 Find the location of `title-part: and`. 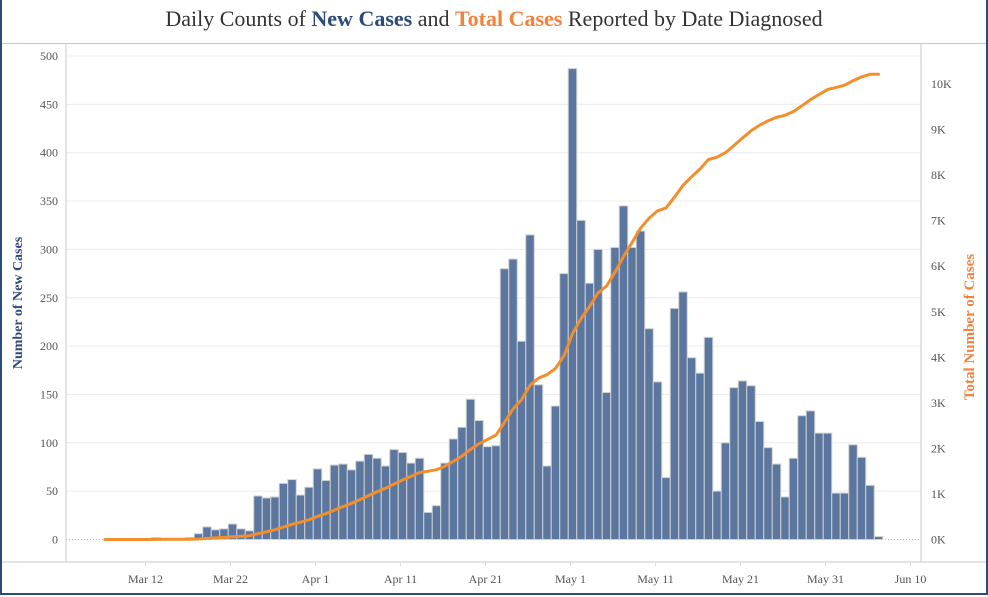

title-part: and is located at coordinates (433, 18).